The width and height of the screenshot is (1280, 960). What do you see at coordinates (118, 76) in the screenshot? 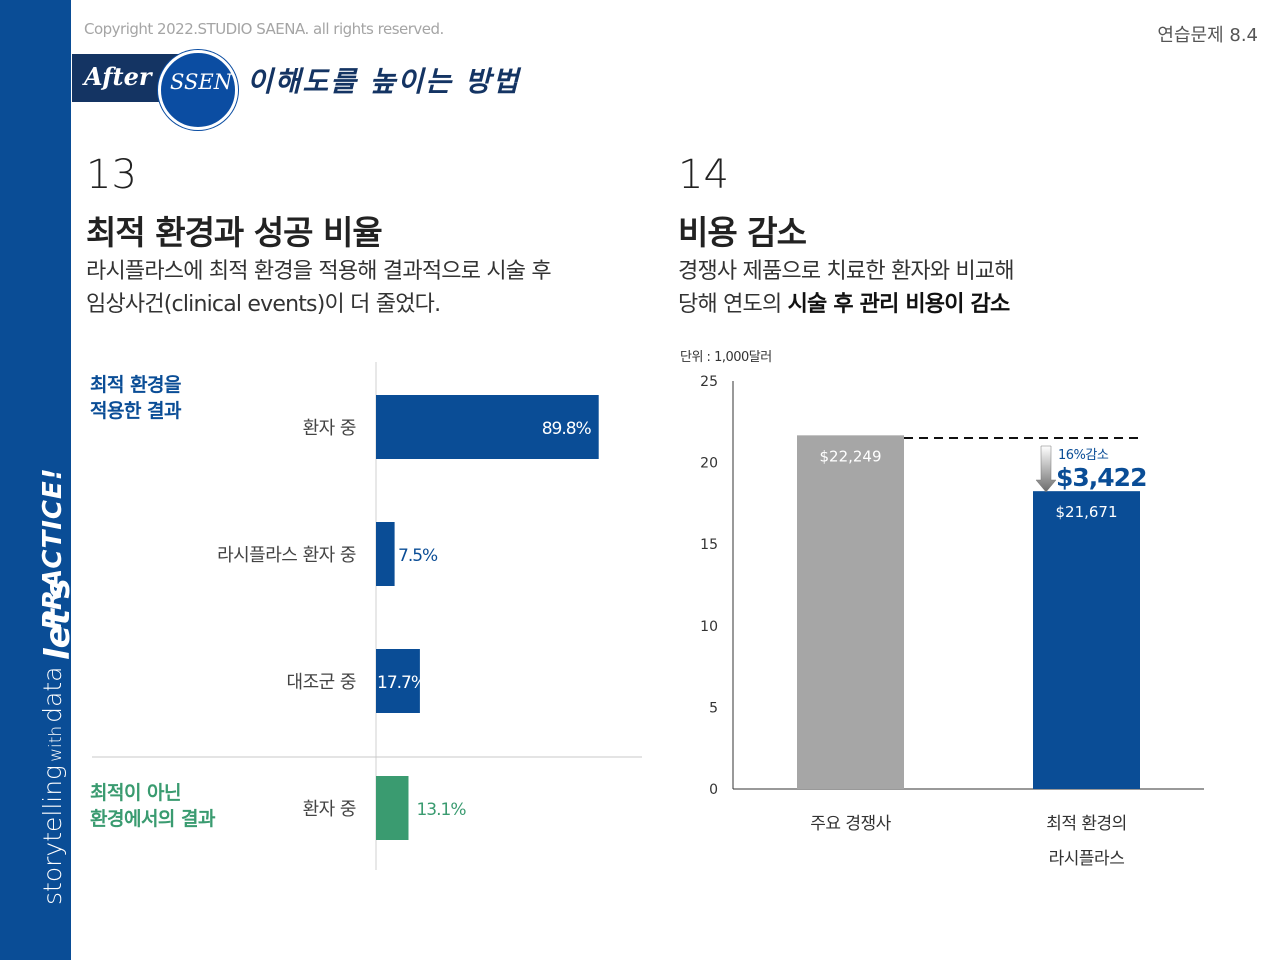
I see `logo-after-text: After` at bounding box center [118, 76].